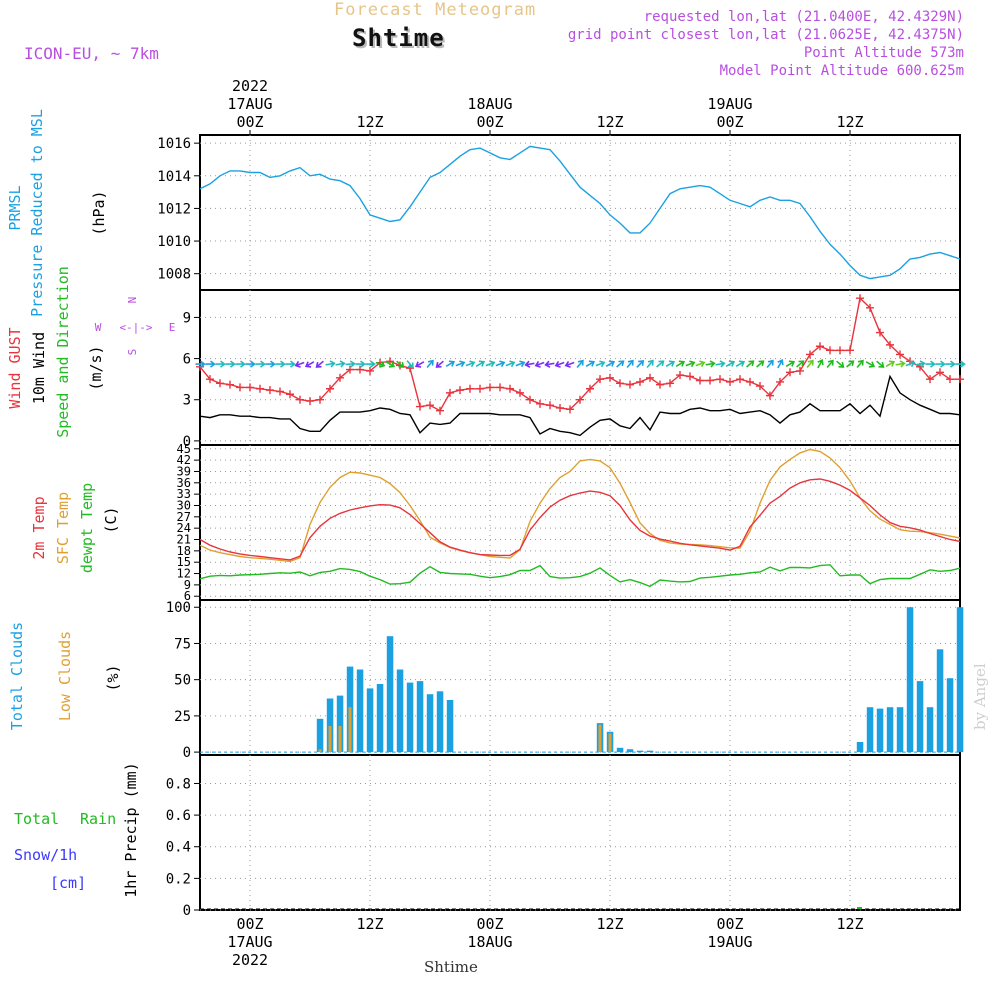 The width and height of the screenshot is (1000, 1000). I want to click on y-tick-label: 18, so click(184, 551).